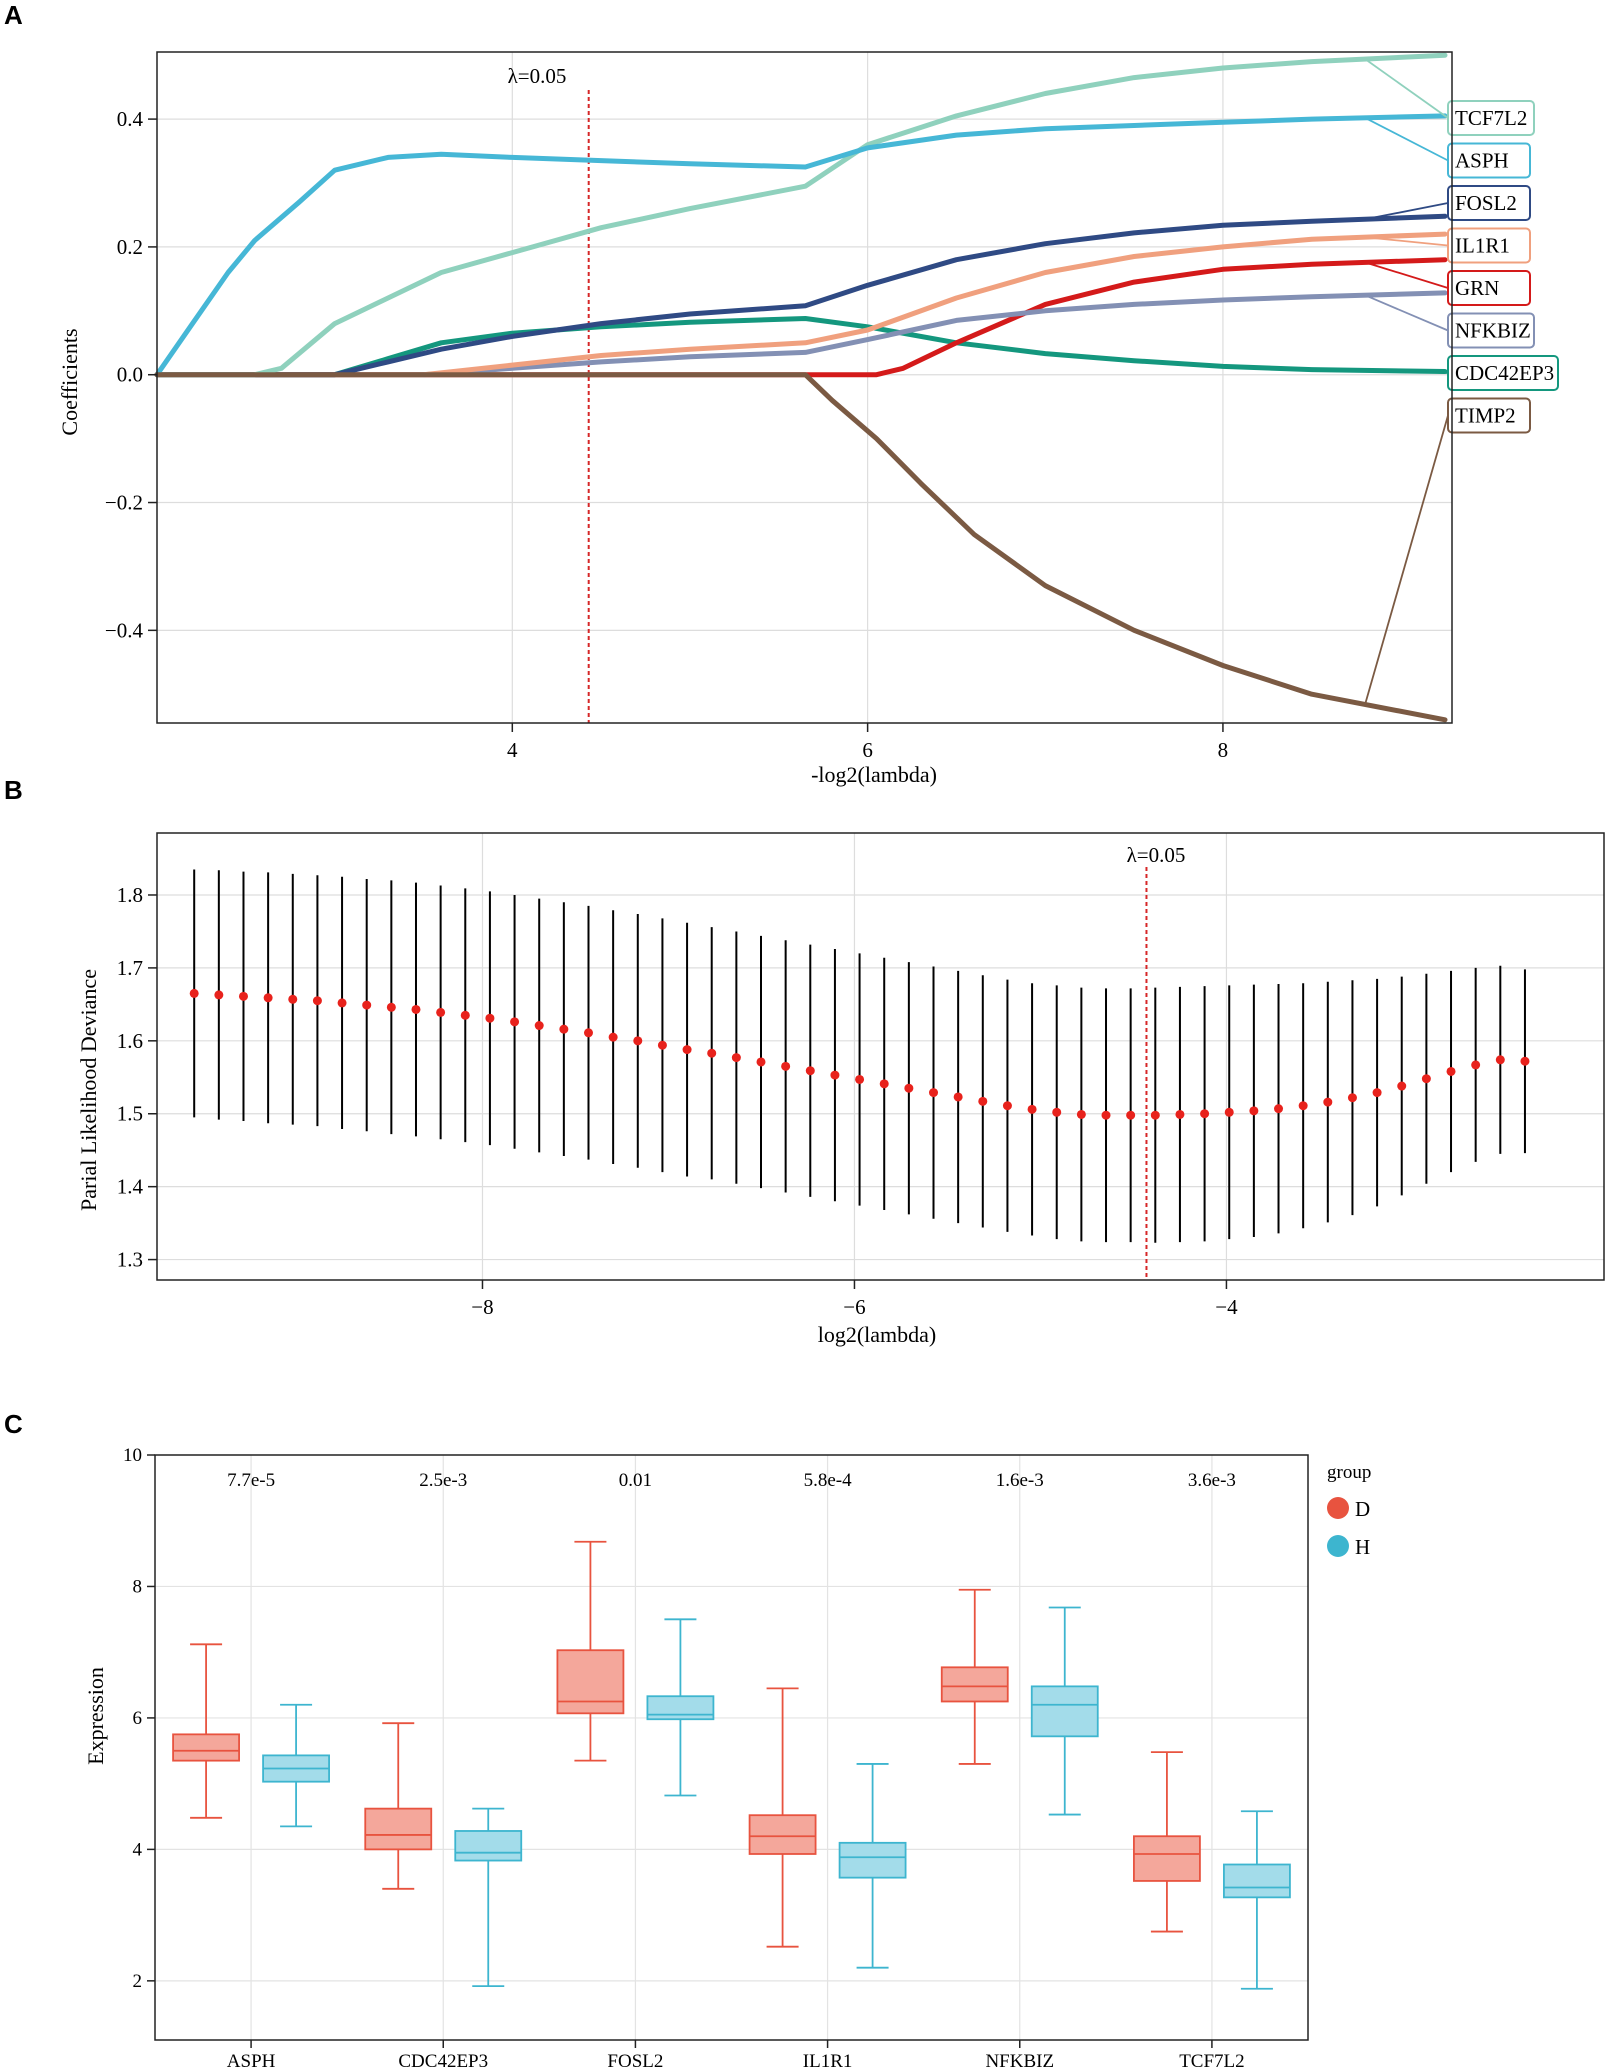 The height and width of the screenshot is (2068, 1608). I want to click on legend-marker-d, so click(1338, 1508).